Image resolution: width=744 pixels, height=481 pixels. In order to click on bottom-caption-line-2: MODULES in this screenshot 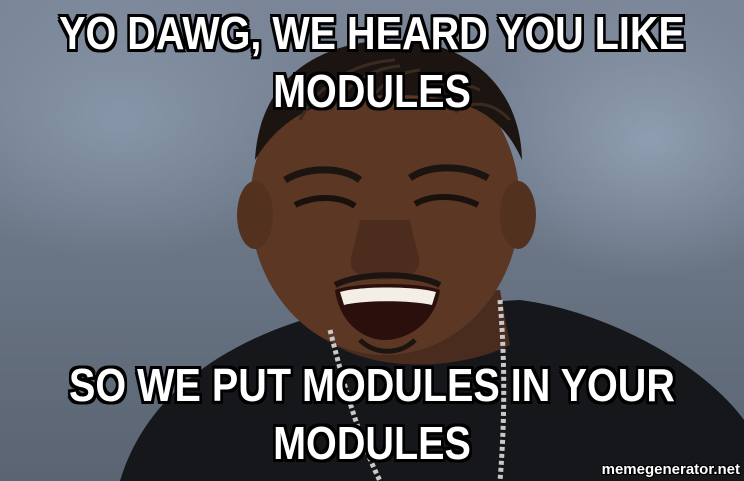, I will do `click(372, 443)`.